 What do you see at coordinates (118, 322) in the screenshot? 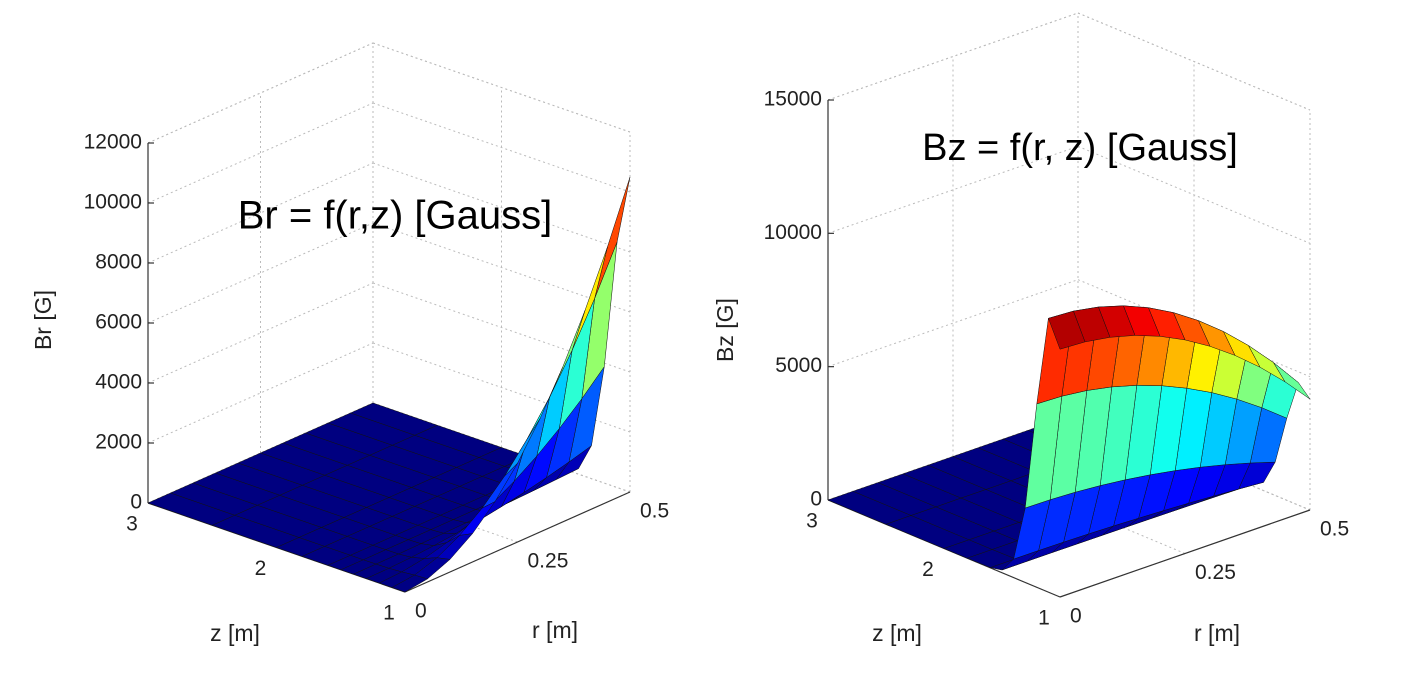
I see `z-tick-label: 6000` at bounding box center [118, 322].